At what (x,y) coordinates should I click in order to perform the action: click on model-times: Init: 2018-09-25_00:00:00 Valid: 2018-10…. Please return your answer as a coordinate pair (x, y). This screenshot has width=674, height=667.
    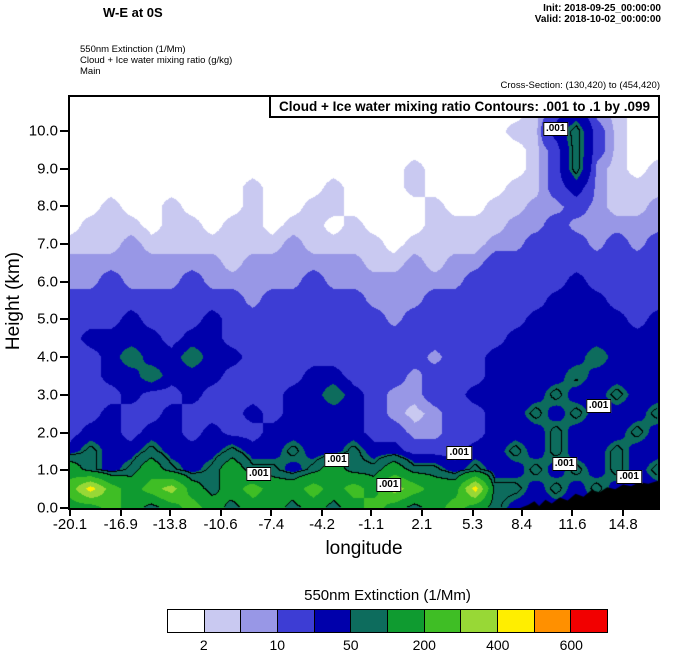
    Looking at the image, I should click on (598, 14).